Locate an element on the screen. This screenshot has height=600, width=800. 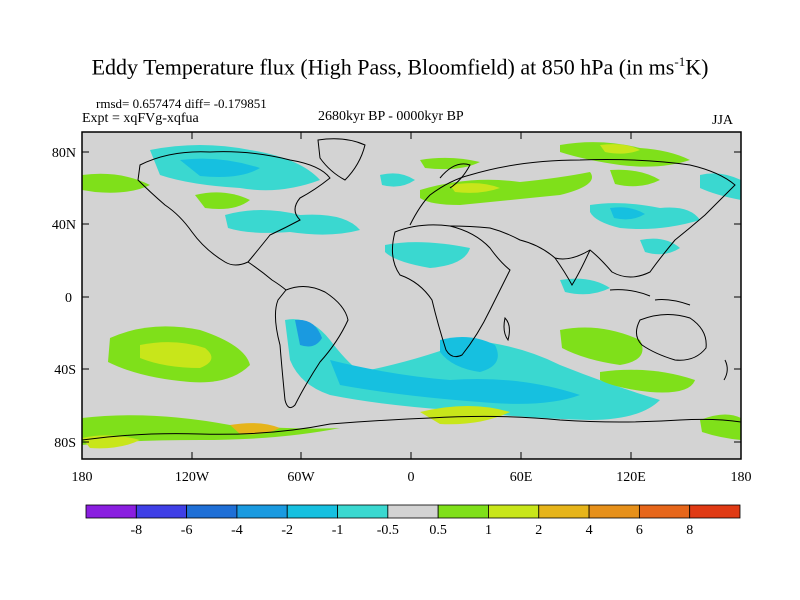
colorbar is located at coordinates (413, 511).